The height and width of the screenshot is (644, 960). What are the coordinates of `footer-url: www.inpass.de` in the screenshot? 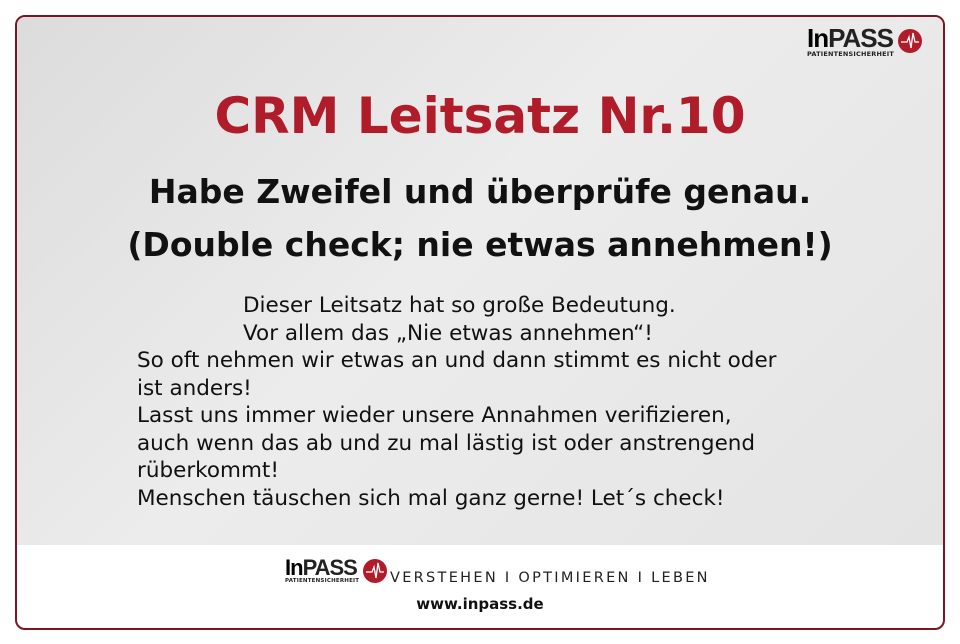 It's located at (480, 604).